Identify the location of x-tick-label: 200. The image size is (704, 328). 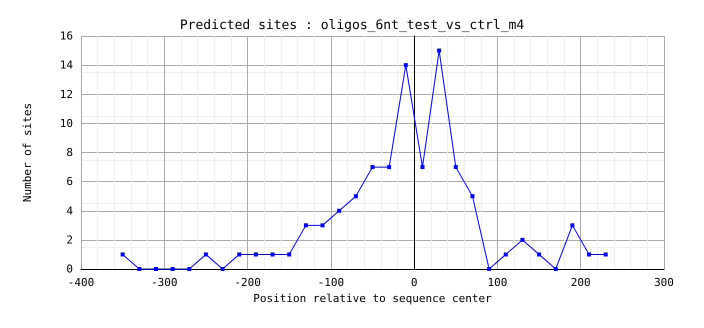
(580, 282).